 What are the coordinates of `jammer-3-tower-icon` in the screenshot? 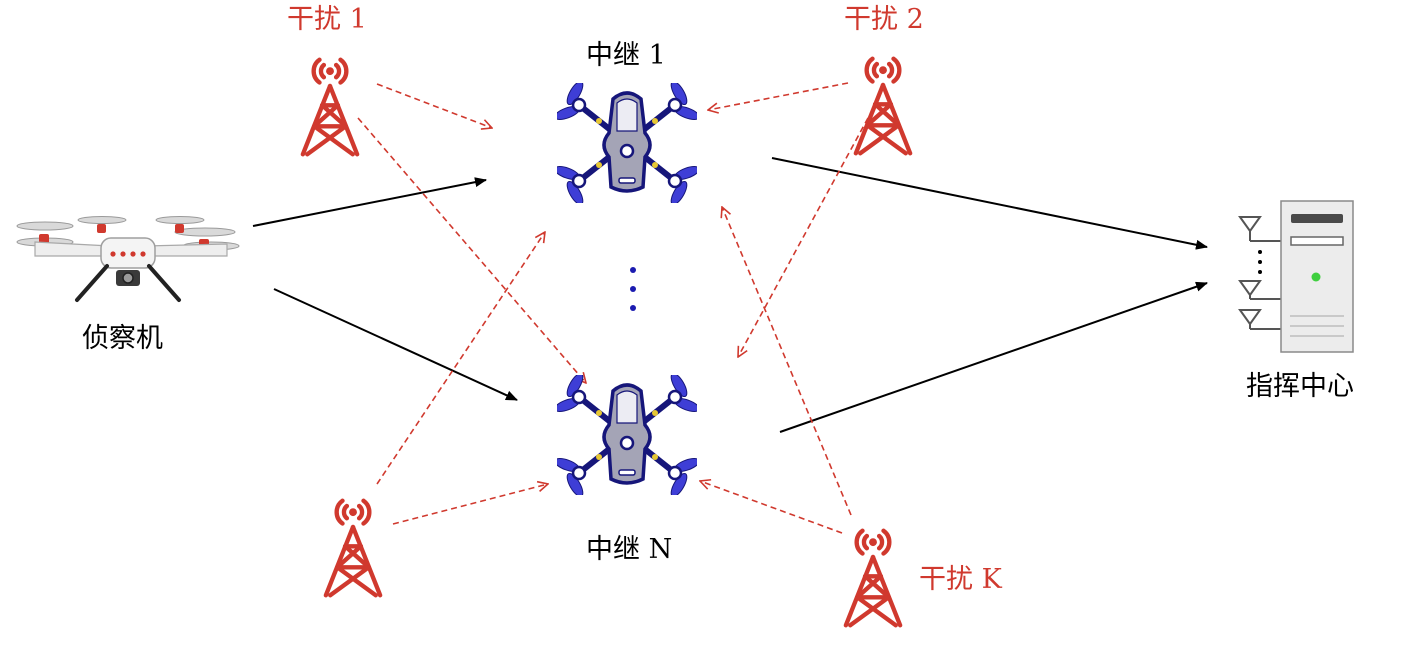 It's located at (353, 548).